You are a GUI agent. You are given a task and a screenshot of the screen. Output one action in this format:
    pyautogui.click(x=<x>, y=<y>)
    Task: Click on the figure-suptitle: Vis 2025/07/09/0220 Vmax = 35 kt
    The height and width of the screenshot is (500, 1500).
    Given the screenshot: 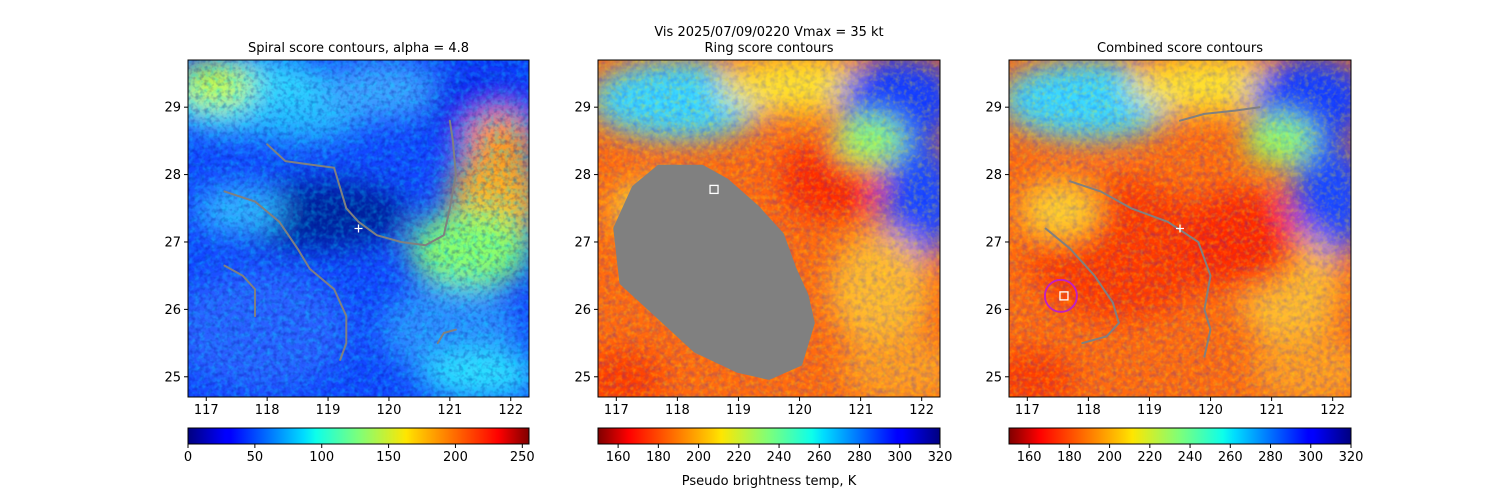 What is the action you would take?
    pyautogui.click(x=768, y=32)
    